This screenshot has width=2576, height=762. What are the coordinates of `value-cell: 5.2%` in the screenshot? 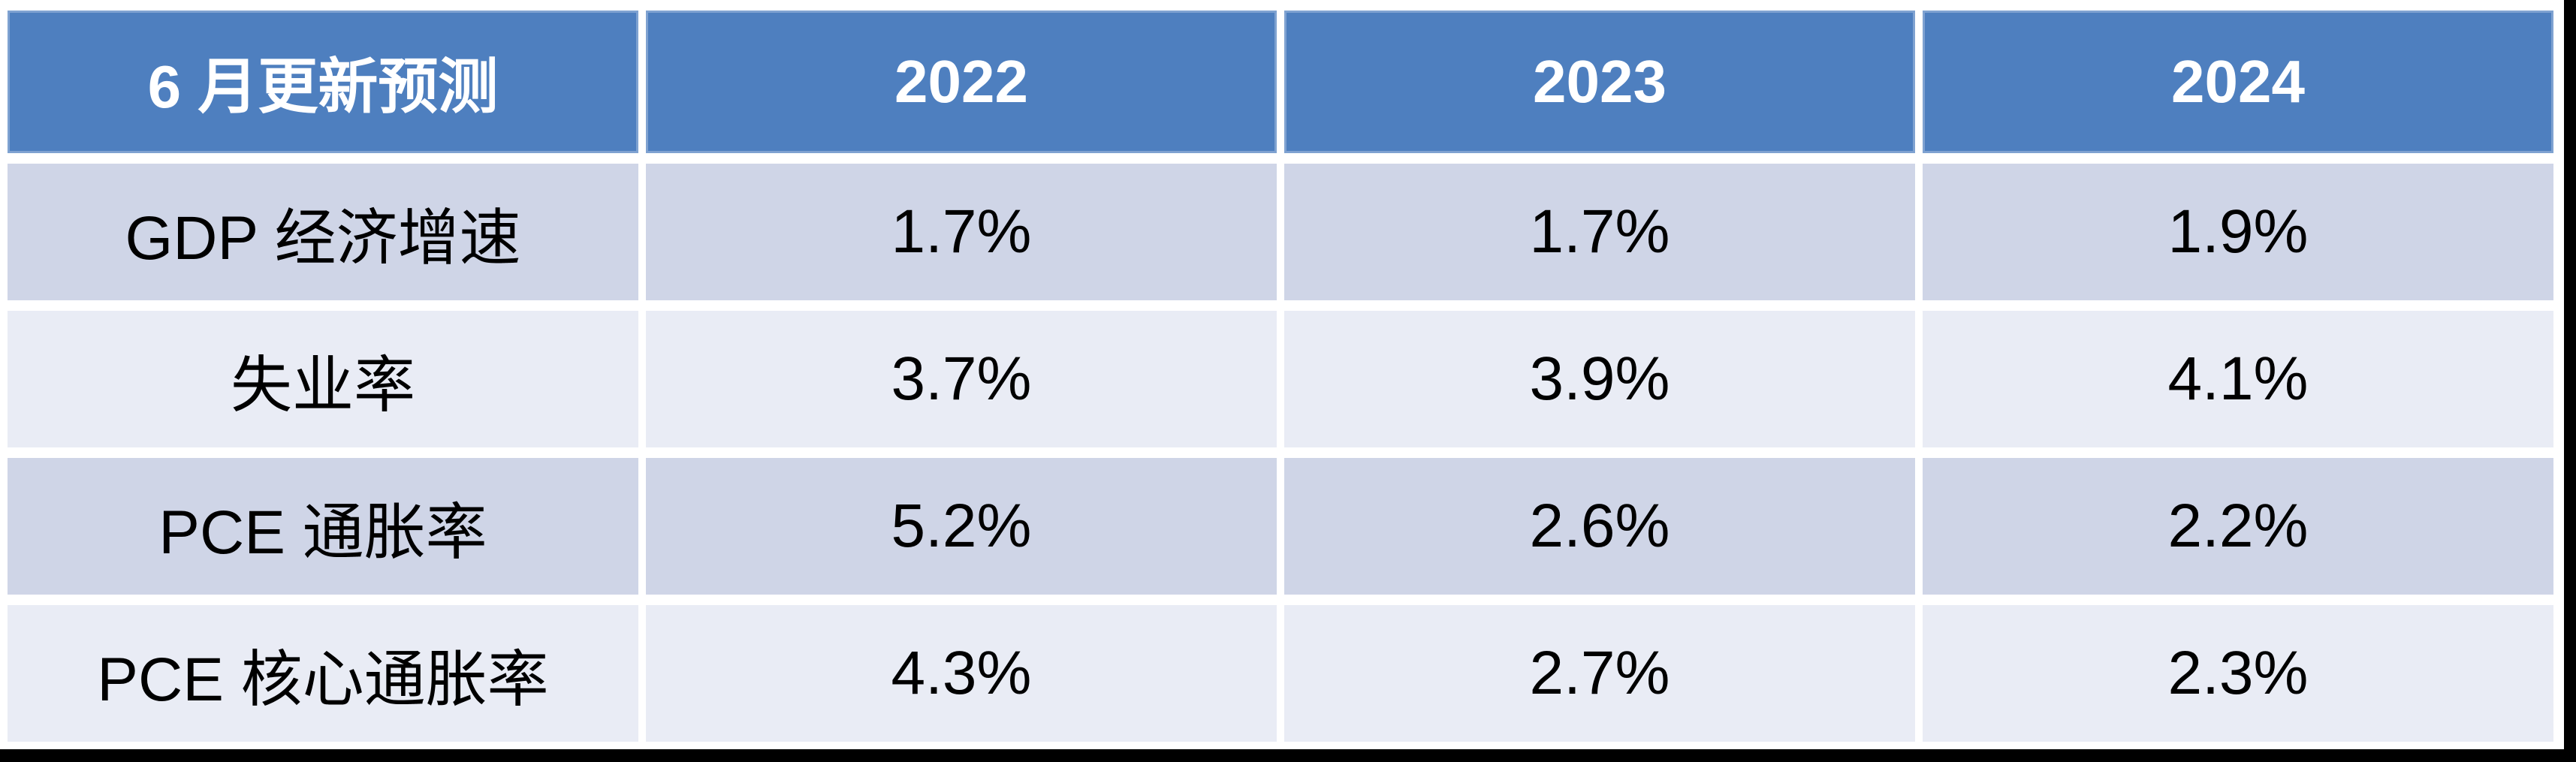 It's located at (961, 526).